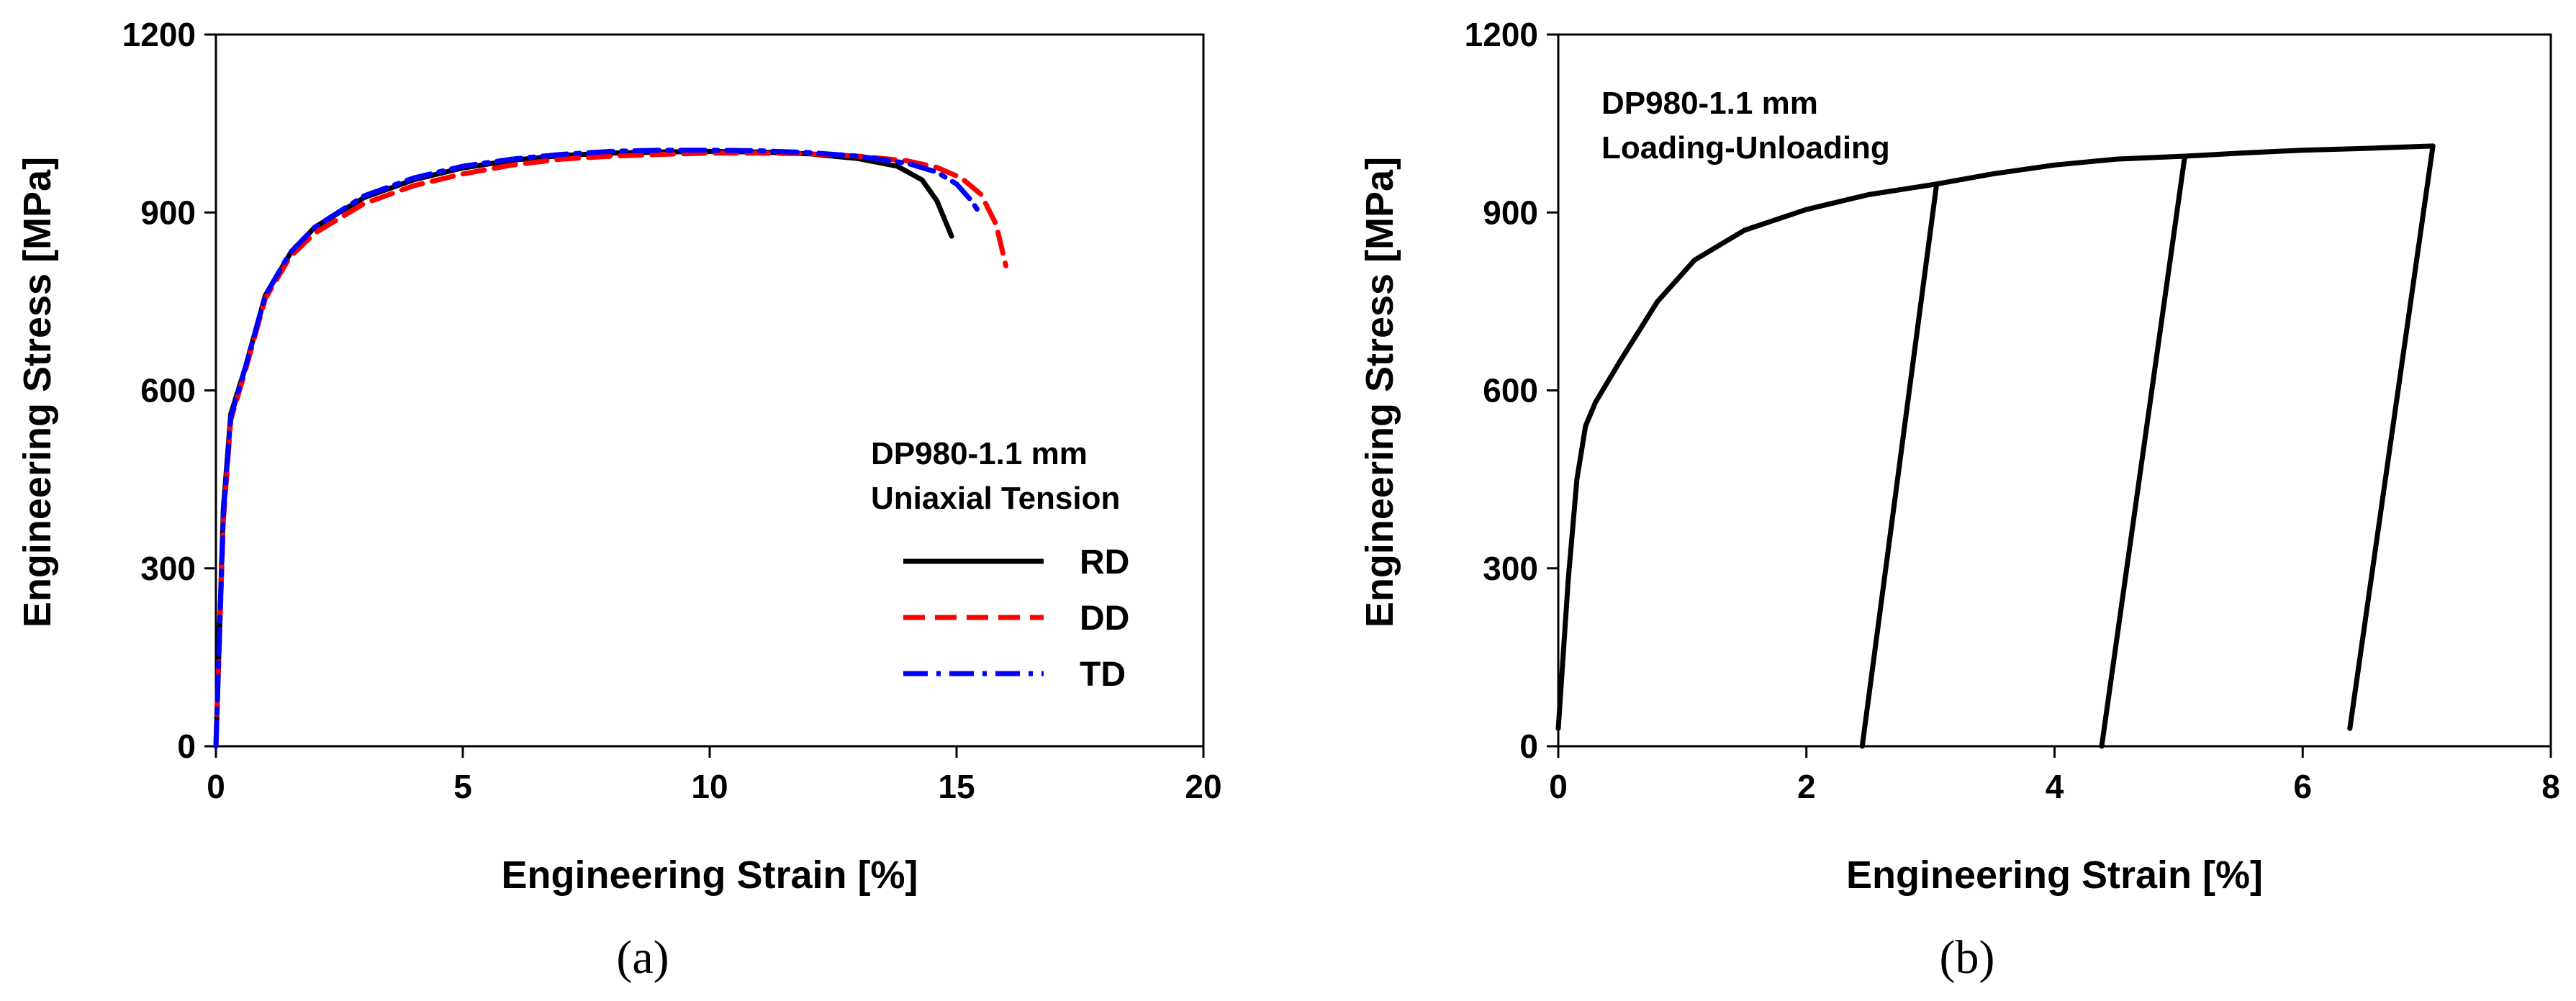 Image resolution: width=2576 pixels, height=1001 pixels. Describe the element at coordinates (995, 498) in the screenshot. I see `annotation-line: Uniaxial Tension` at that location.